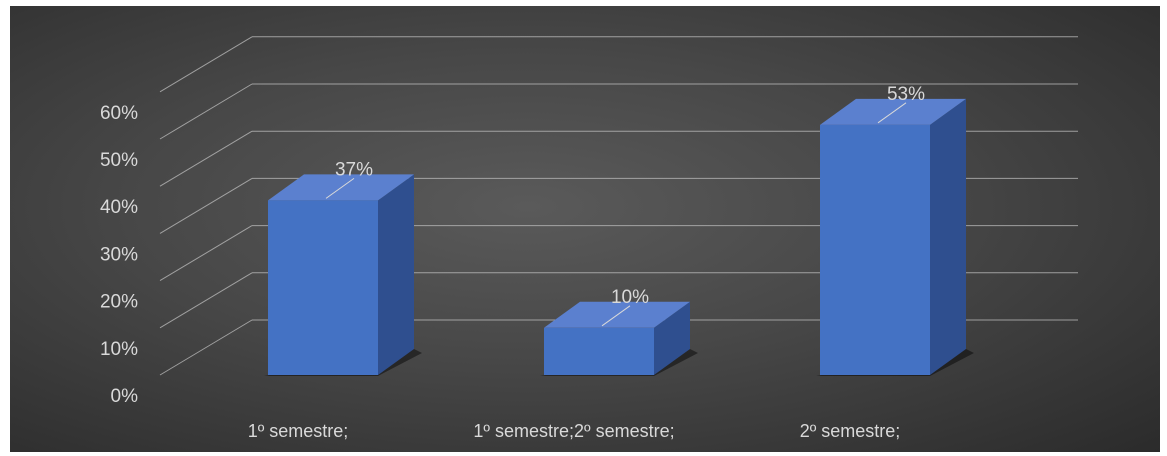  I want to click on x-tick-label: 1º semestre;2º semestre;, so click(573, 431).